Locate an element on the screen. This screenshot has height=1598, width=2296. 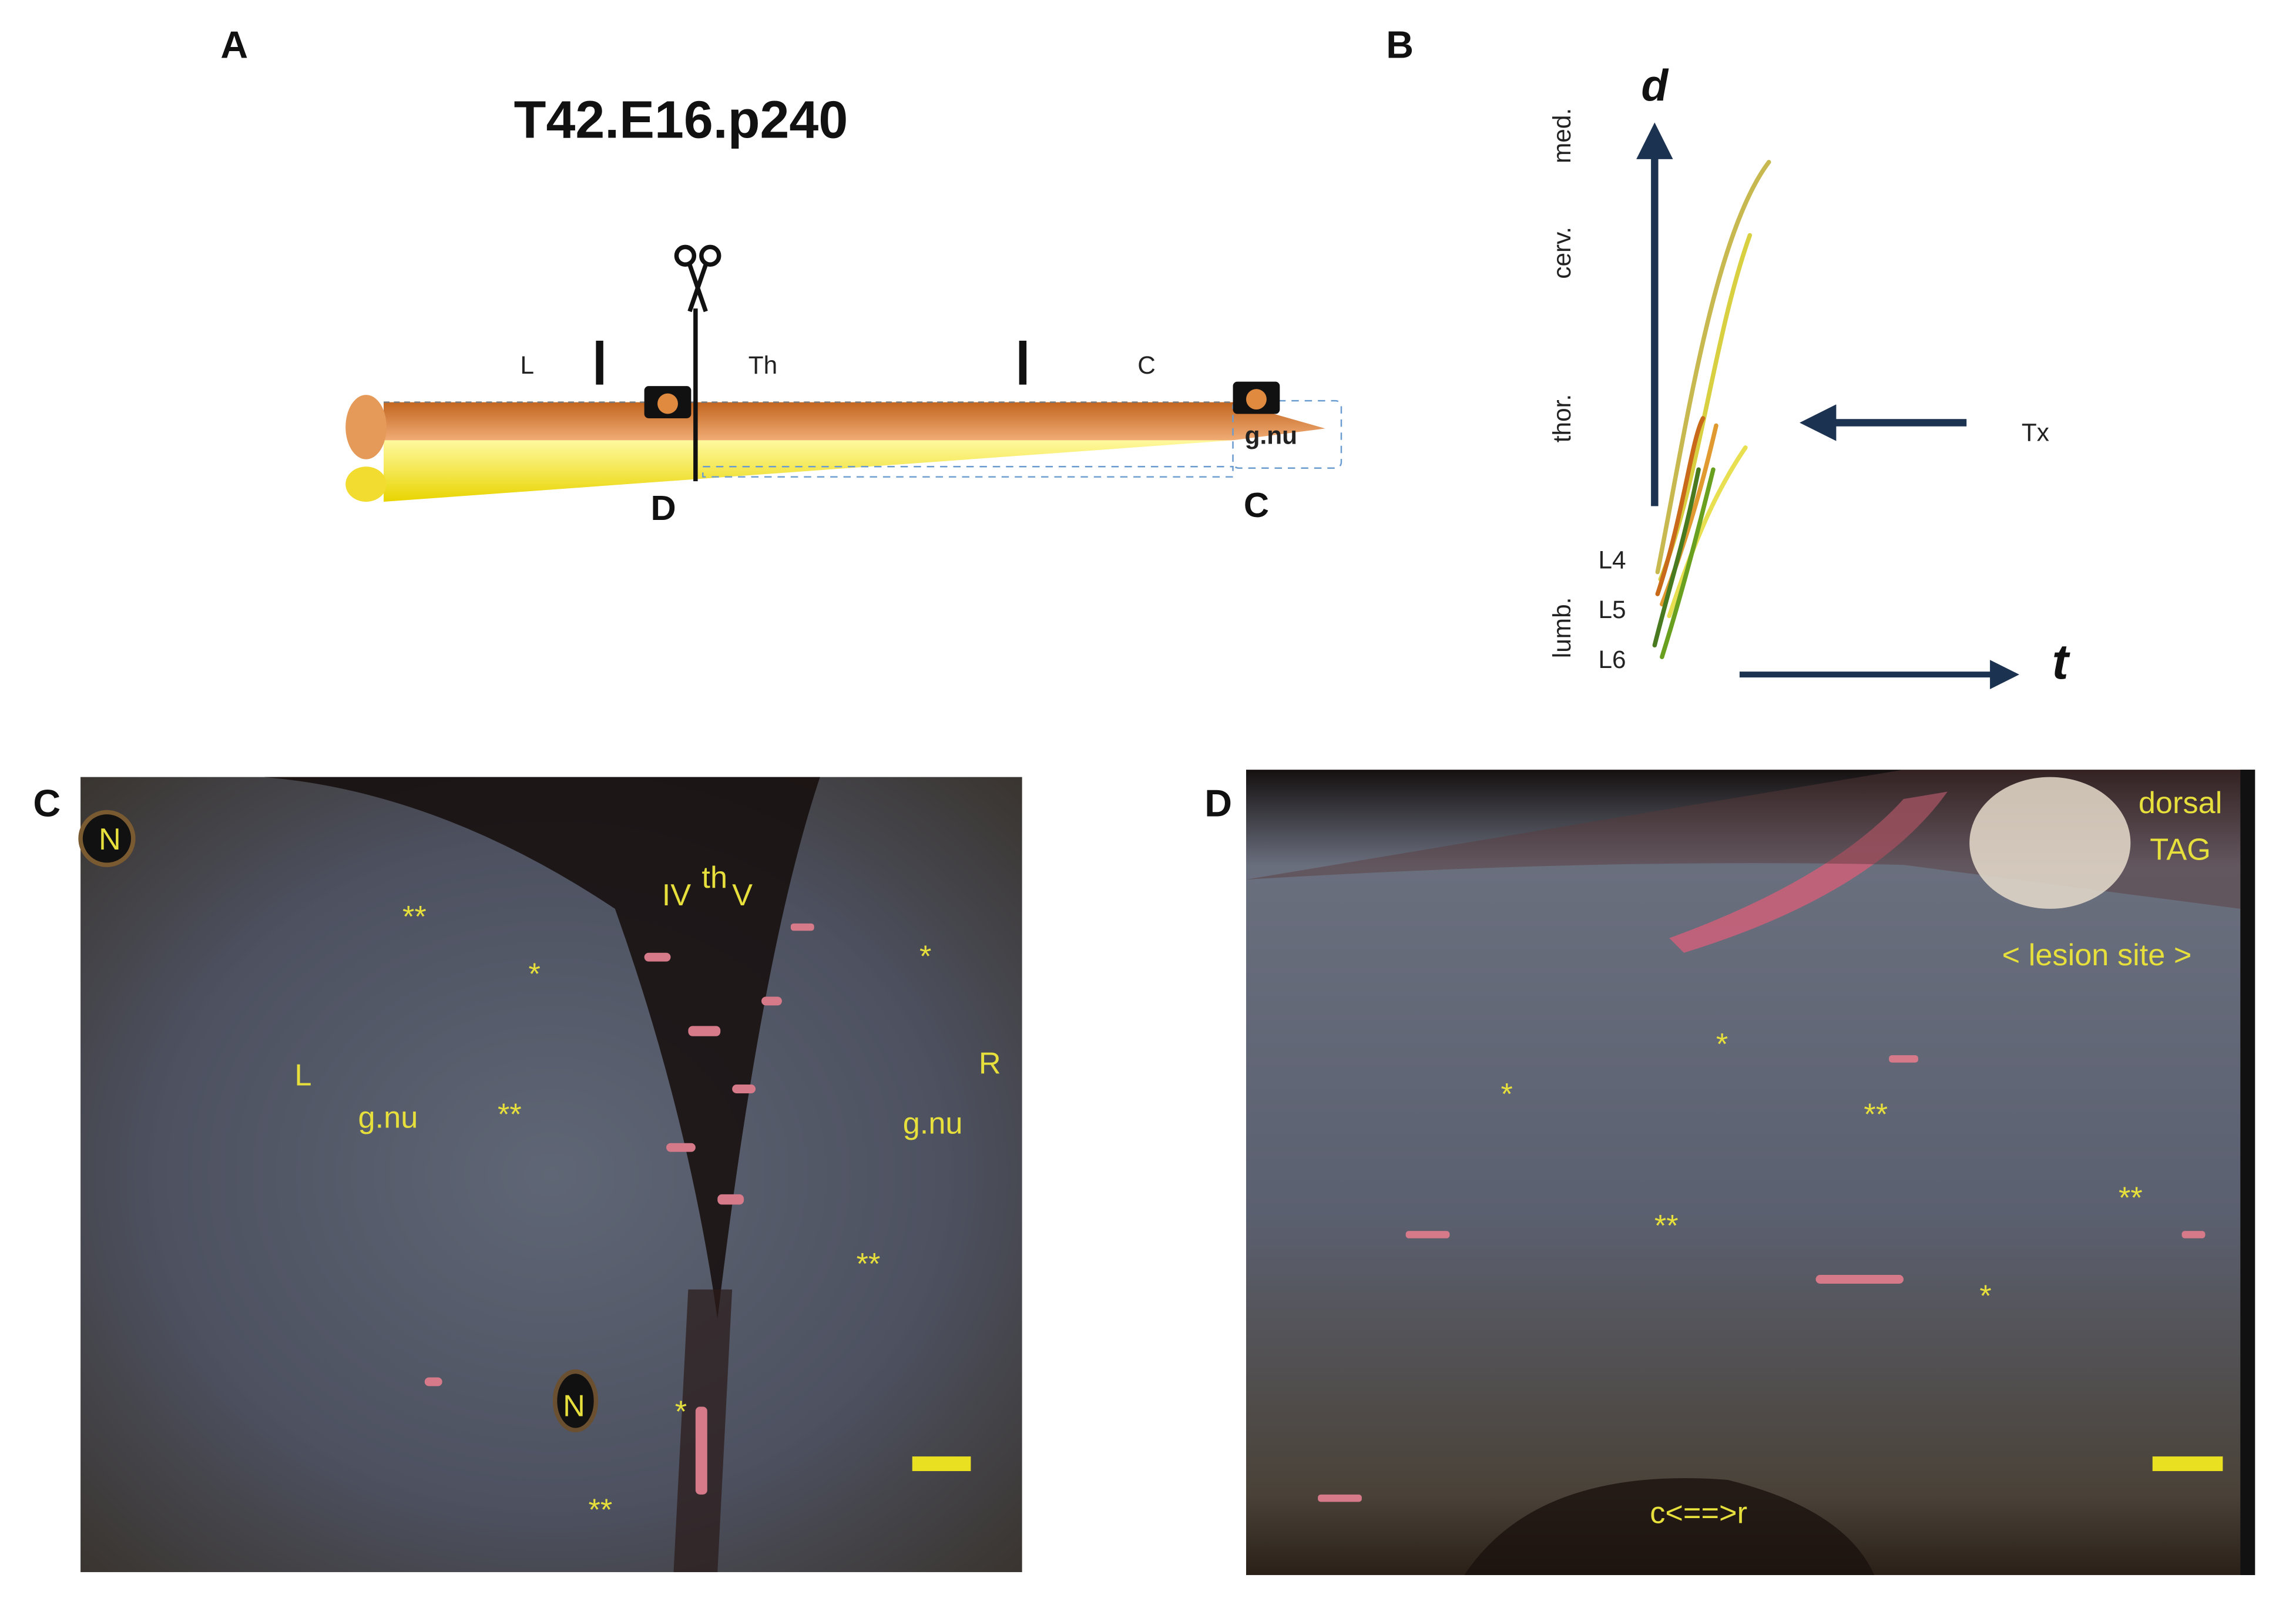
panel-label: B is located at coordinates (1400, 45).